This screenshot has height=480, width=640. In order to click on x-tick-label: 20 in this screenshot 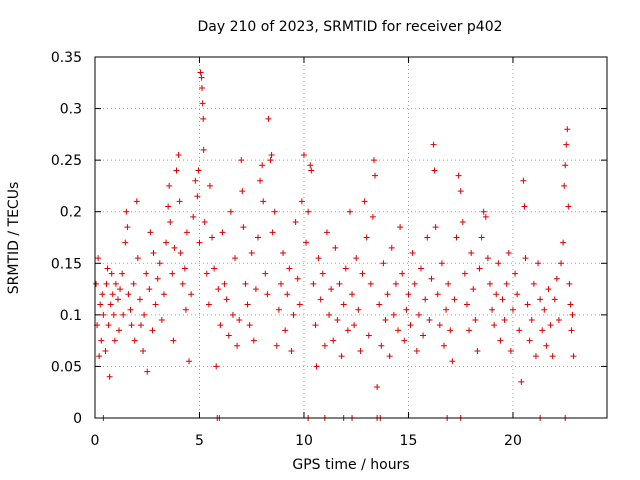, I will do `click(513, 441)`.